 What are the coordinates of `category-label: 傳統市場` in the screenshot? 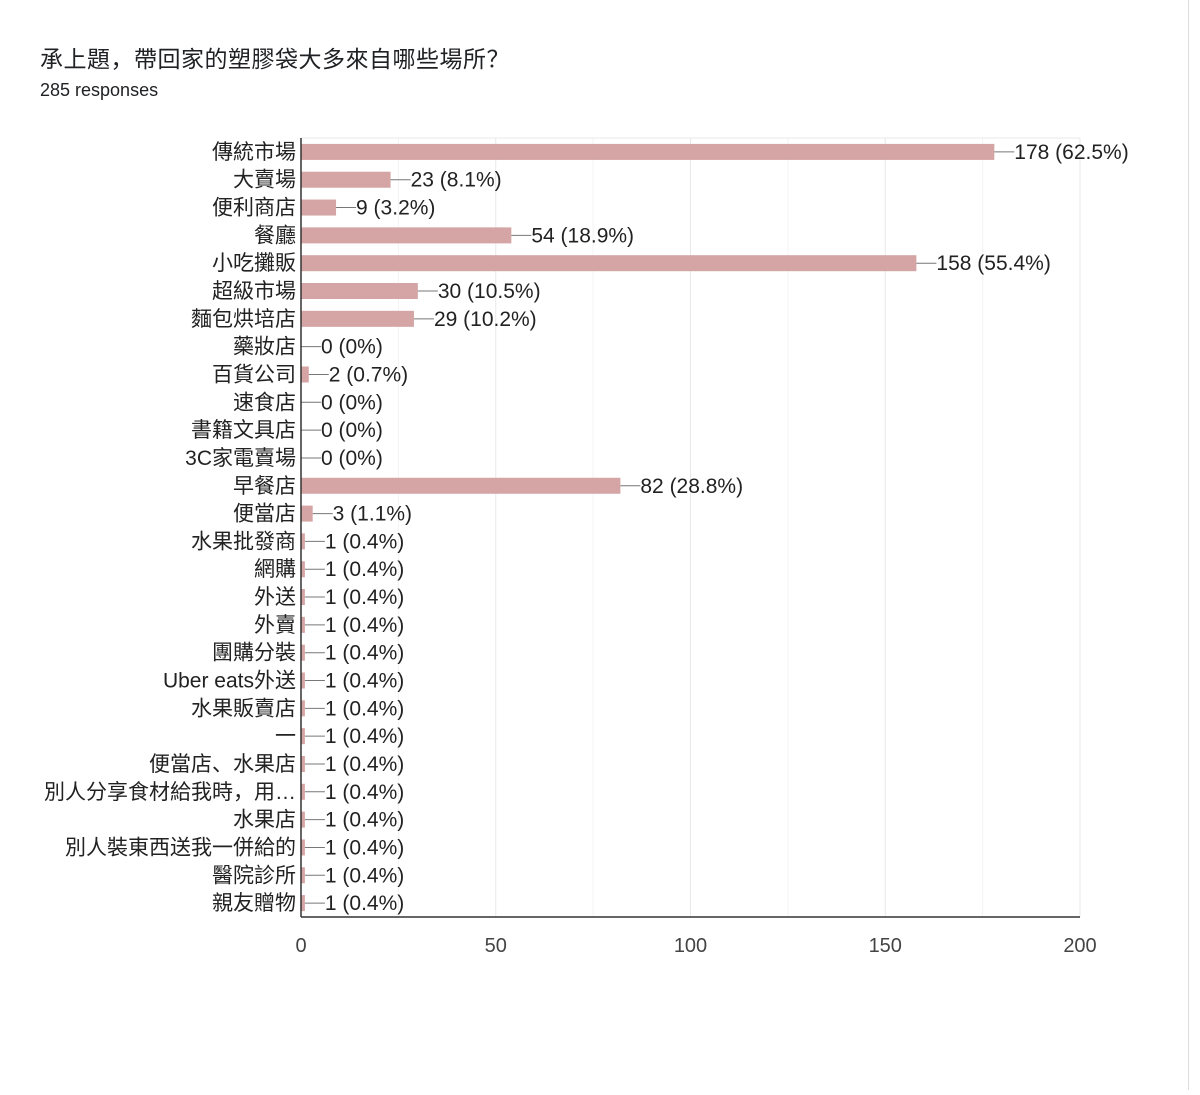 It's located at (254, 152).